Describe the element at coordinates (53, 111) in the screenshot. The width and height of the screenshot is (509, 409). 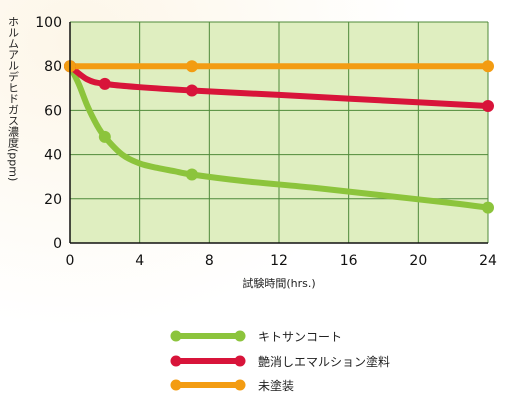
I see `y-tick-label-60: 60` at that location.